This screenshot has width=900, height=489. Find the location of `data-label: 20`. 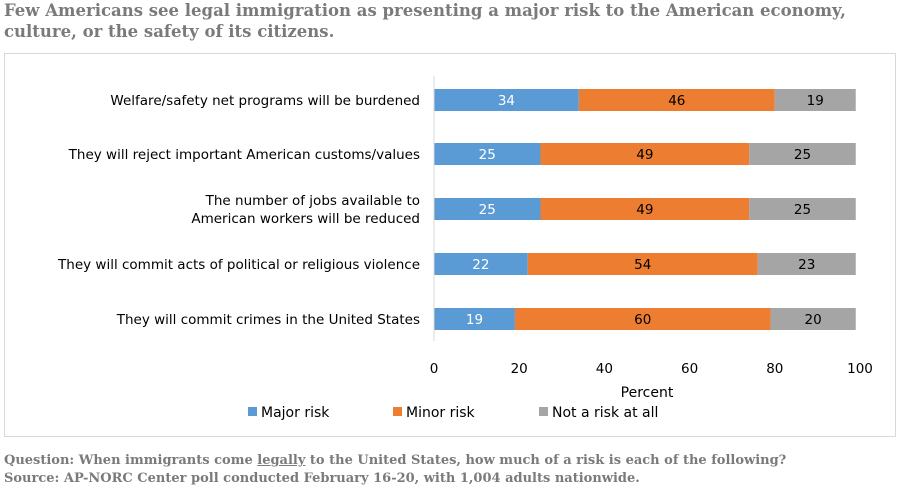

data-label: 20 is located at coordinates (813, 320).